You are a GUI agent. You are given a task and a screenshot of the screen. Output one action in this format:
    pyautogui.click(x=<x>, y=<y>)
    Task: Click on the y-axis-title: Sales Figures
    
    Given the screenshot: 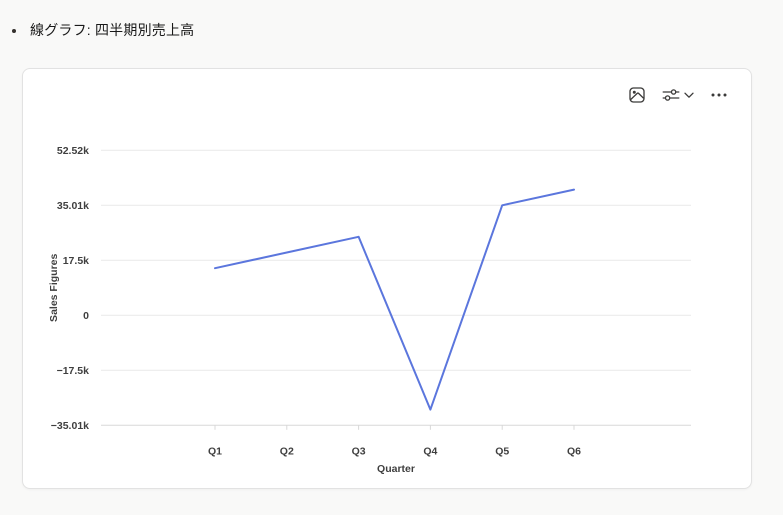 What is the action you would take?
    pyautogui.click(x=54, y=287)
    